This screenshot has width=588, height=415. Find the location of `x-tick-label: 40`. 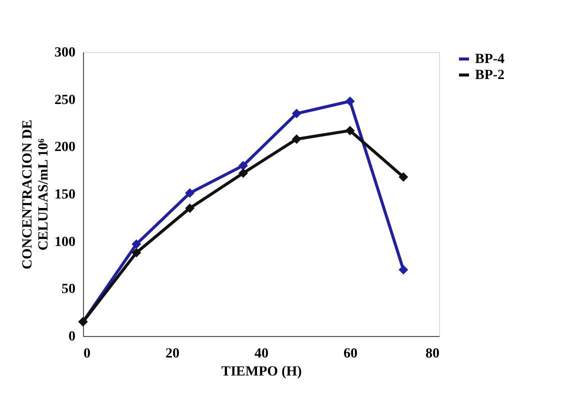

x-tick-label: 40 is located at coordinates (261, 354).